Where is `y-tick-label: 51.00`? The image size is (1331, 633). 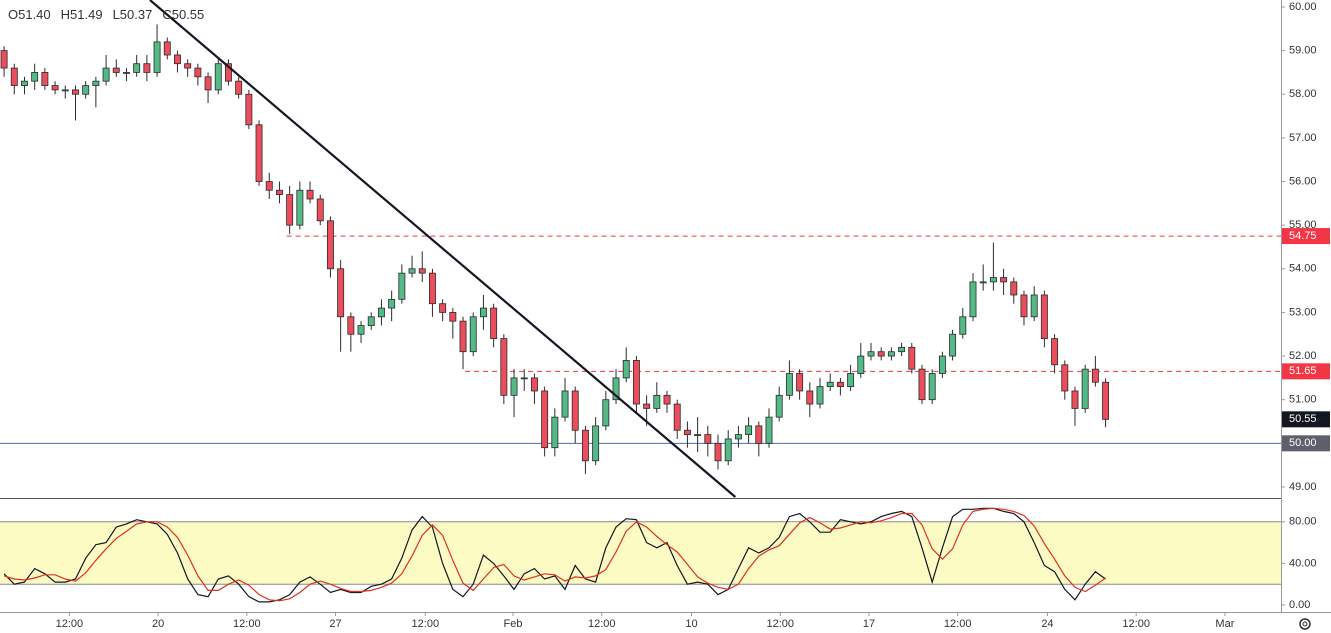
y-tick-label: 51.00 is located at coordinates (1303, 400).